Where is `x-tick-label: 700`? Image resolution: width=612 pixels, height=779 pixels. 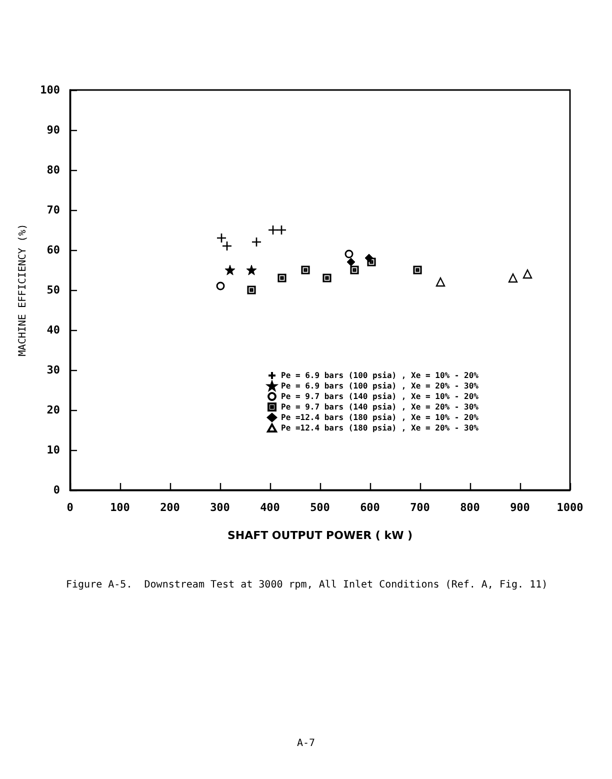
x-tick-label: 700 is located at coordinates (420, 507).